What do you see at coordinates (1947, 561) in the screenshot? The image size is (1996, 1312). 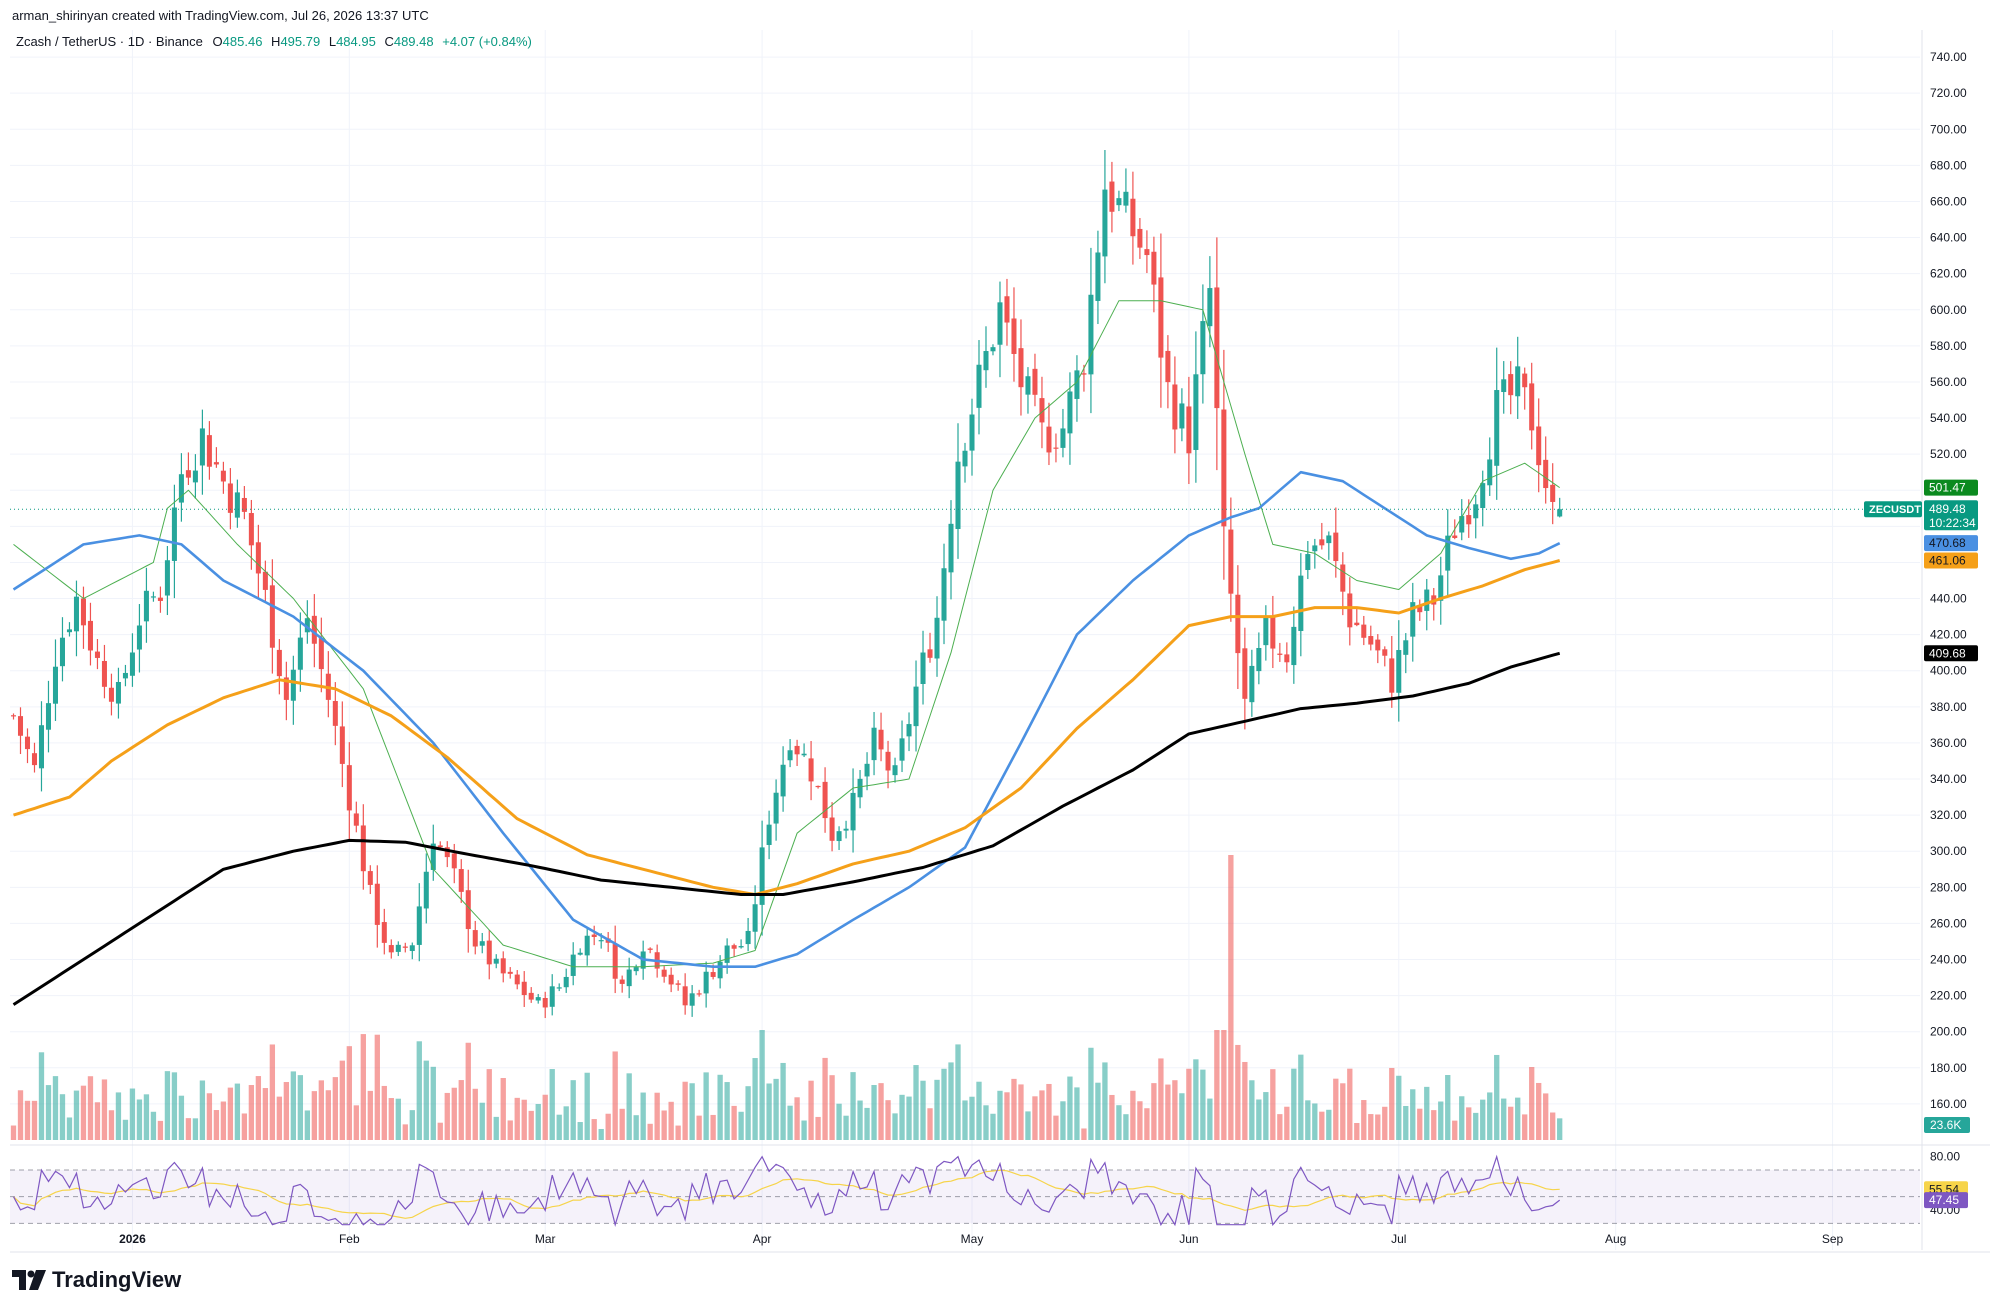 I see `price-tag-value: 461.06` at bounding box center [1947, 561].